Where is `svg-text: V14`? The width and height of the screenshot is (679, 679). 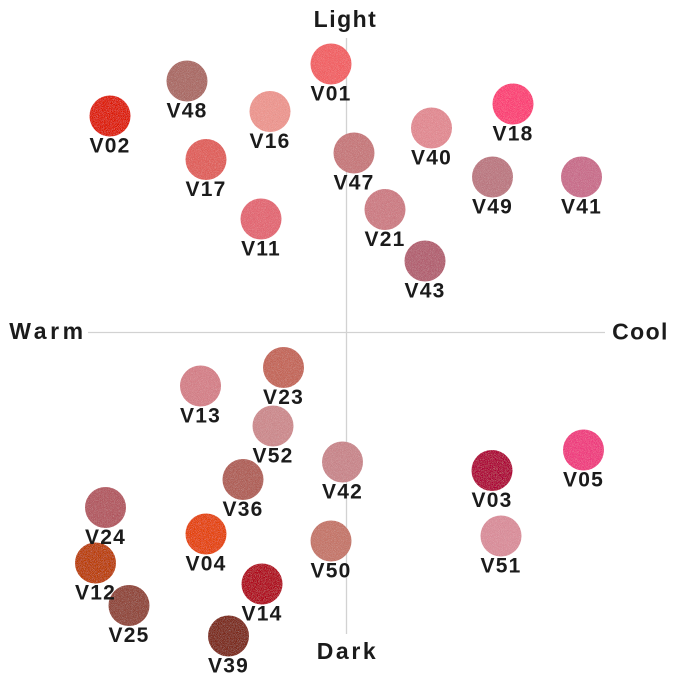 svg-text: V14 is located at coordinates (262, 614).